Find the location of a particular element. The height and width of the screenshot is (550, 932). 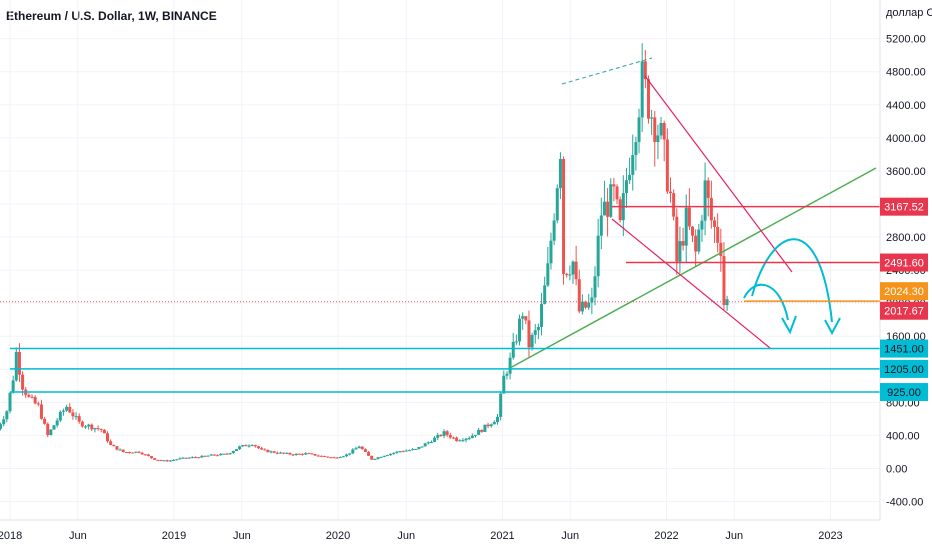

price-badge-label: 1205.00 is located at coordinates (904, 370).